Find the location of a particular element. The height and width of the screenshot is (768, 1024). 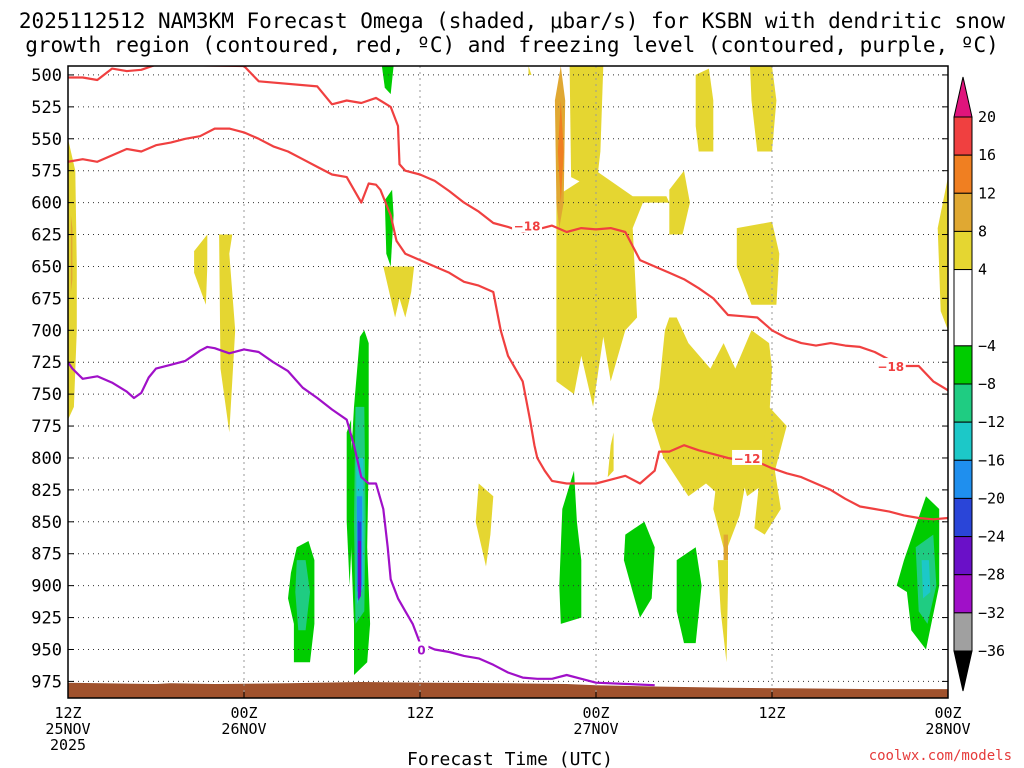

omega-region-upward-5-0a is located at coordinates (72, 279).